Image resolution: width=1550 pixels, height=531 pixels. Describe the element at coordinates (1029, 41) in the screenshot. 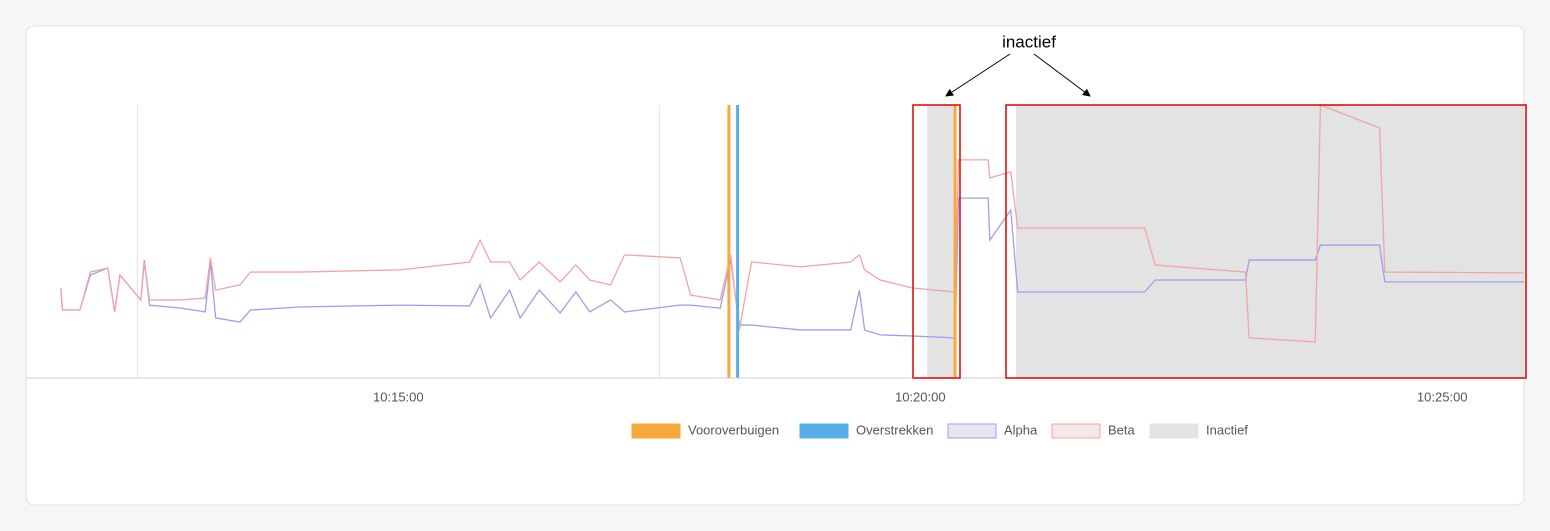

I see `annotation: inactief` at that location.